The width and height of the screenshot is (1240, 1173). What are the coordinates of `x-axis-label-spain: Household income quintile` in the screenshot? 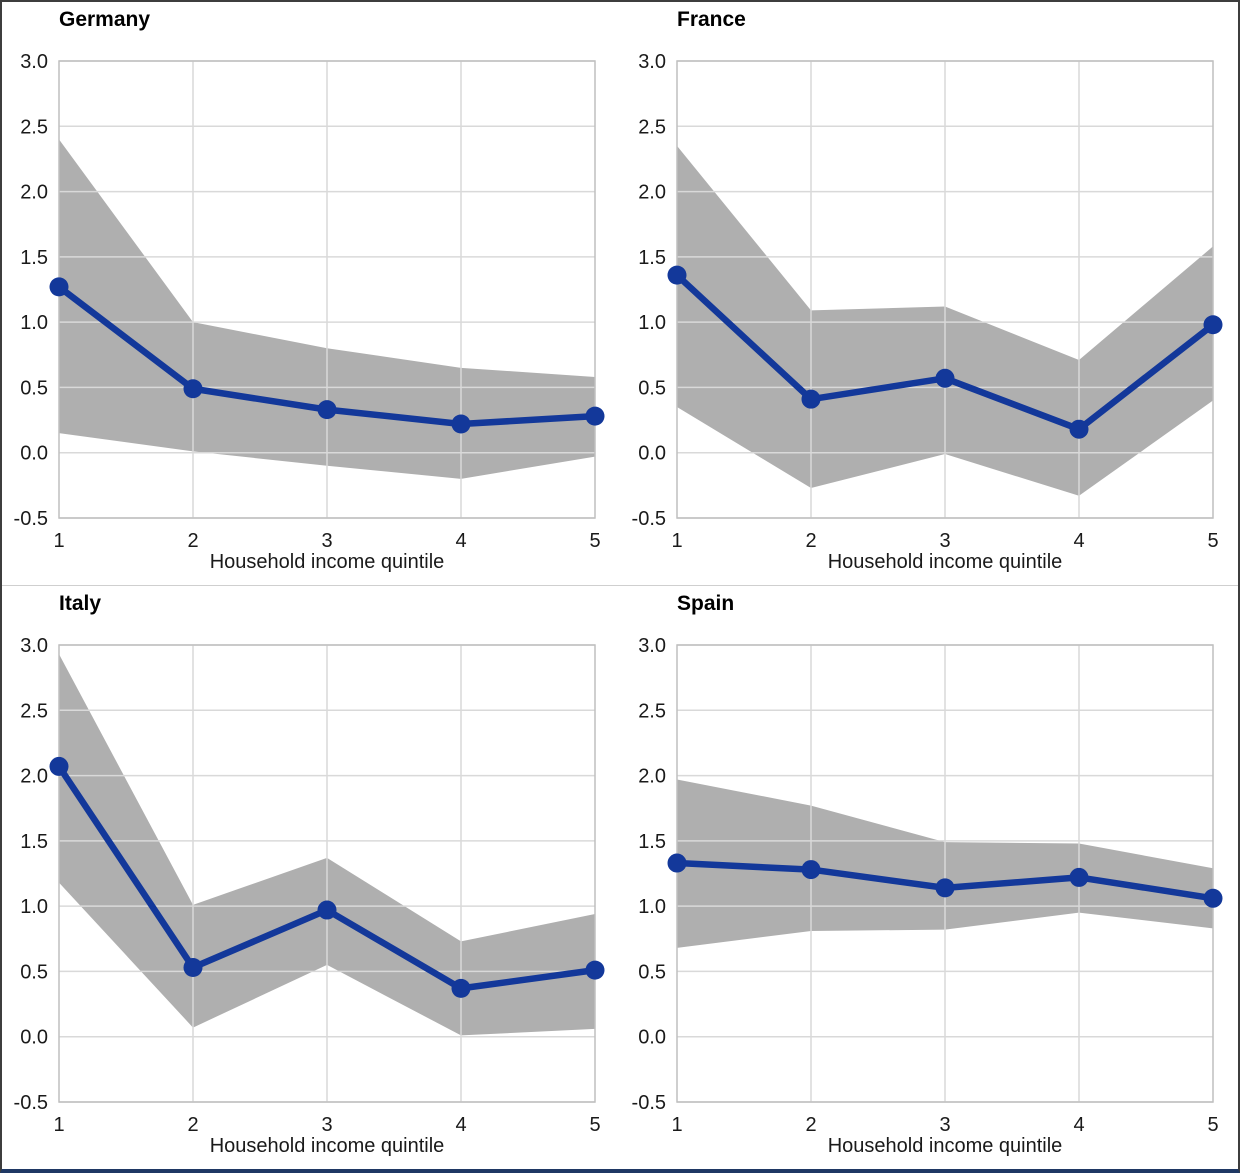 It's located at (945, 1146).